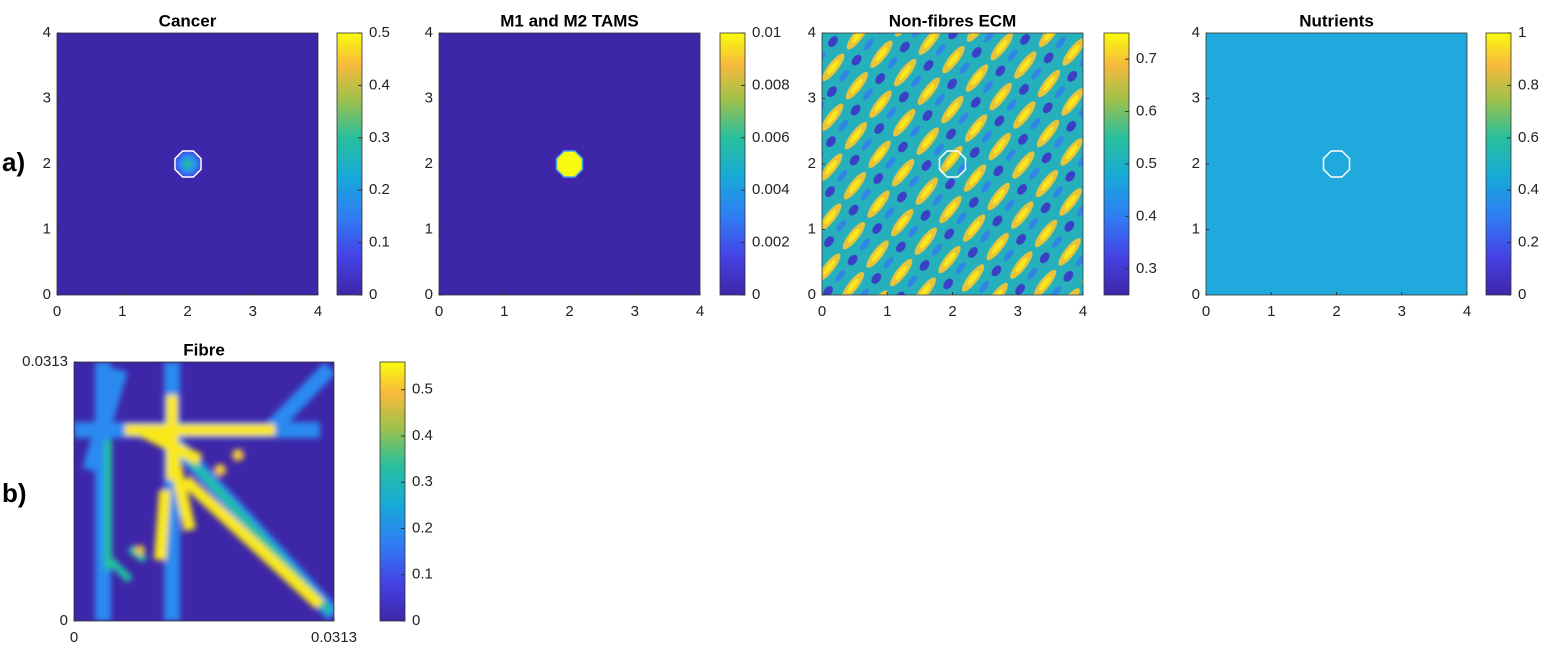 Image resolution: width=1551 pixels, height=662 pixels. I want to click on fibre-field, so click(204, 491).